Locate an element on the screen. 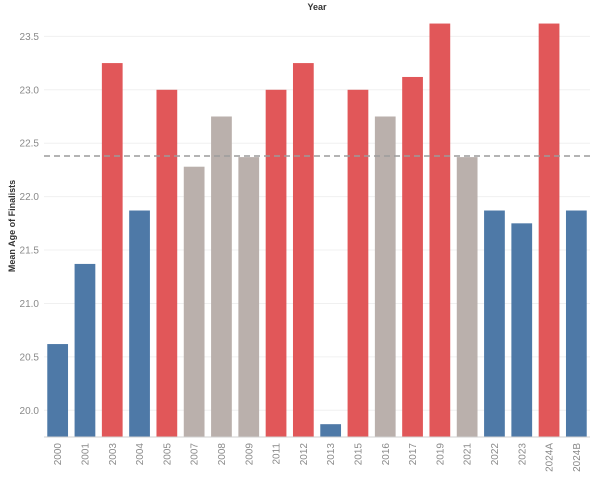 The width and height of the screenshot is (593, 480). x-tick-label: 2023 is located at coordinates (522, 454).